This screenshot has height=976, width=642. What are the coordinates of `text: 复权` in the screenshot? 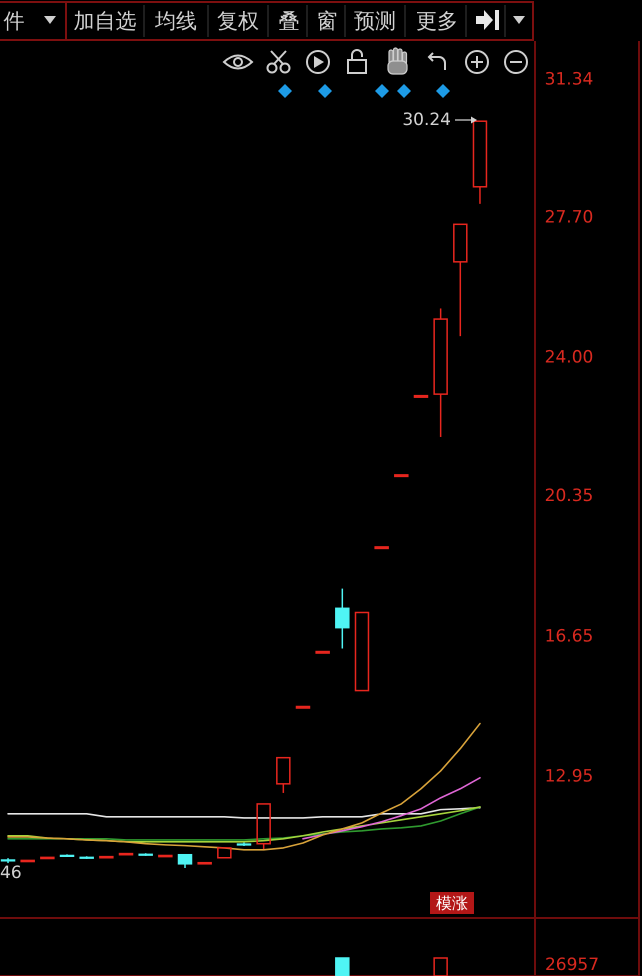 It's located at (238, 21).